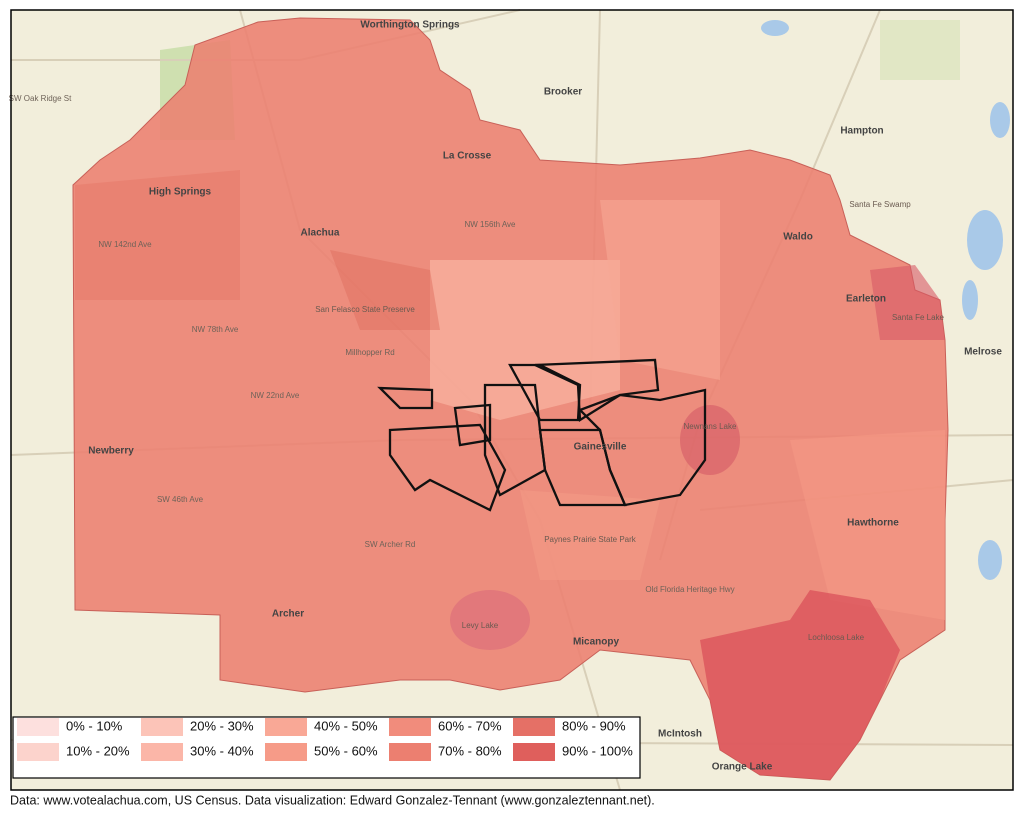 The width and height of the screenshot is (1024, 820). Describe the element at coordinates (918, 317) in the screenshot. I see `feature-label: Santa Fe Lake` at that location.